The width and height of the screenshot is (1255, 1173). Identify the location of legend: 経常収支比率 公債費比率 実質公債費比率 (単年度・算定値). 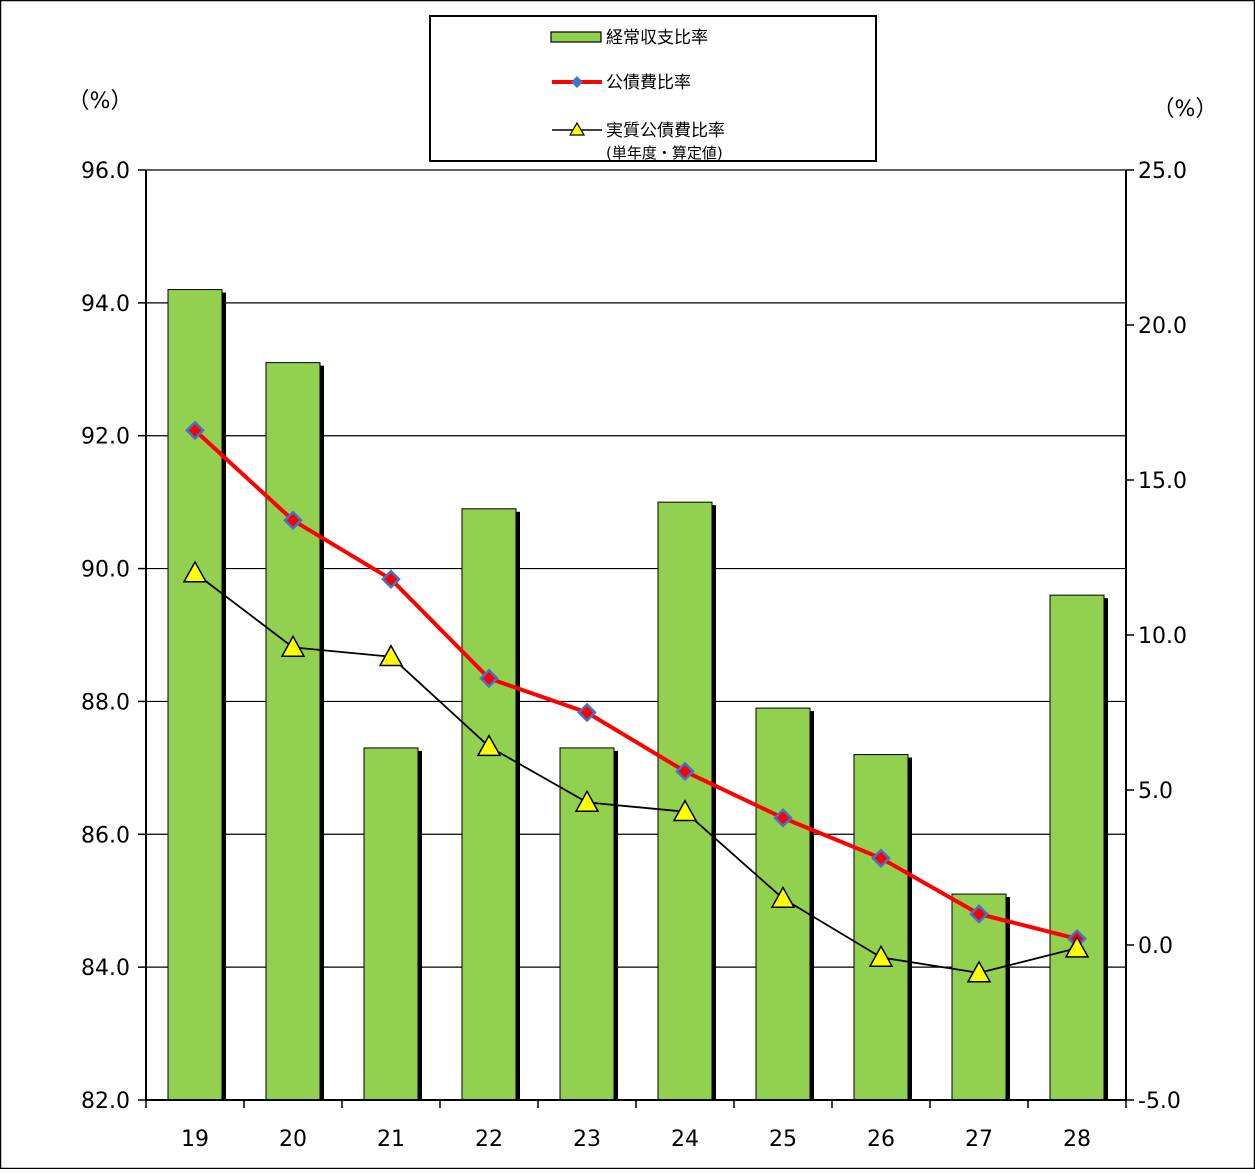
(653, 88).